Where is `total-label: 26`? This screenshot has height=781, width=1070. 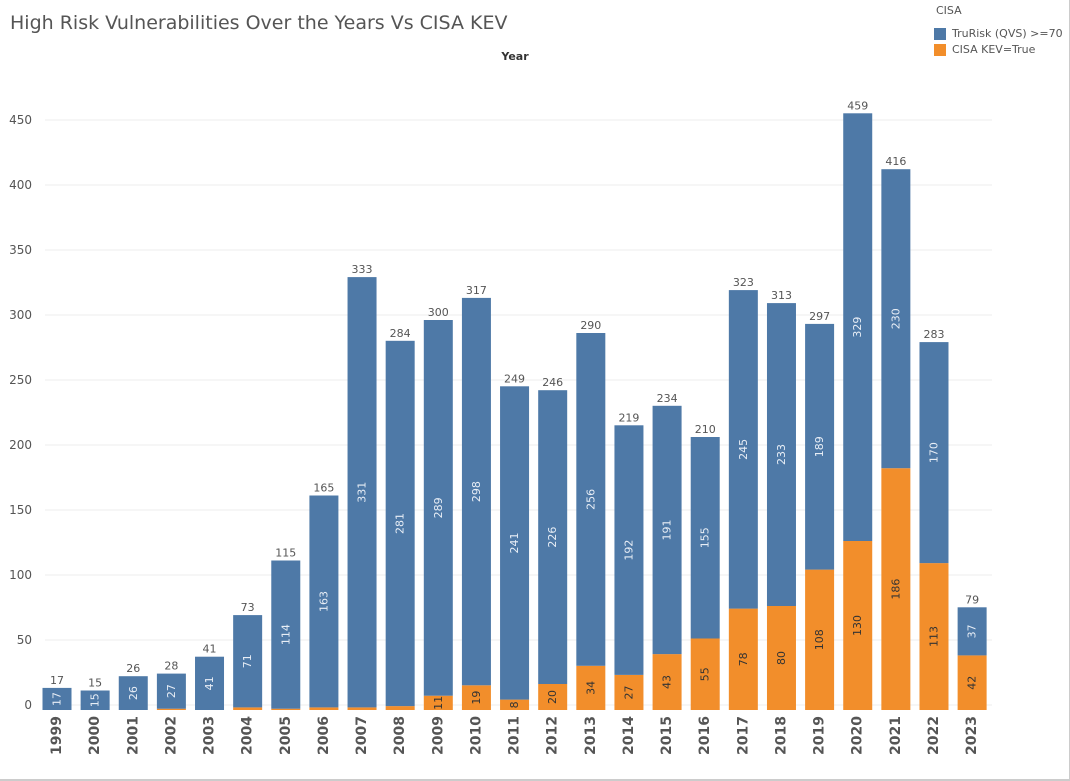 total-label: 26 is located at coordinates (133, 668).